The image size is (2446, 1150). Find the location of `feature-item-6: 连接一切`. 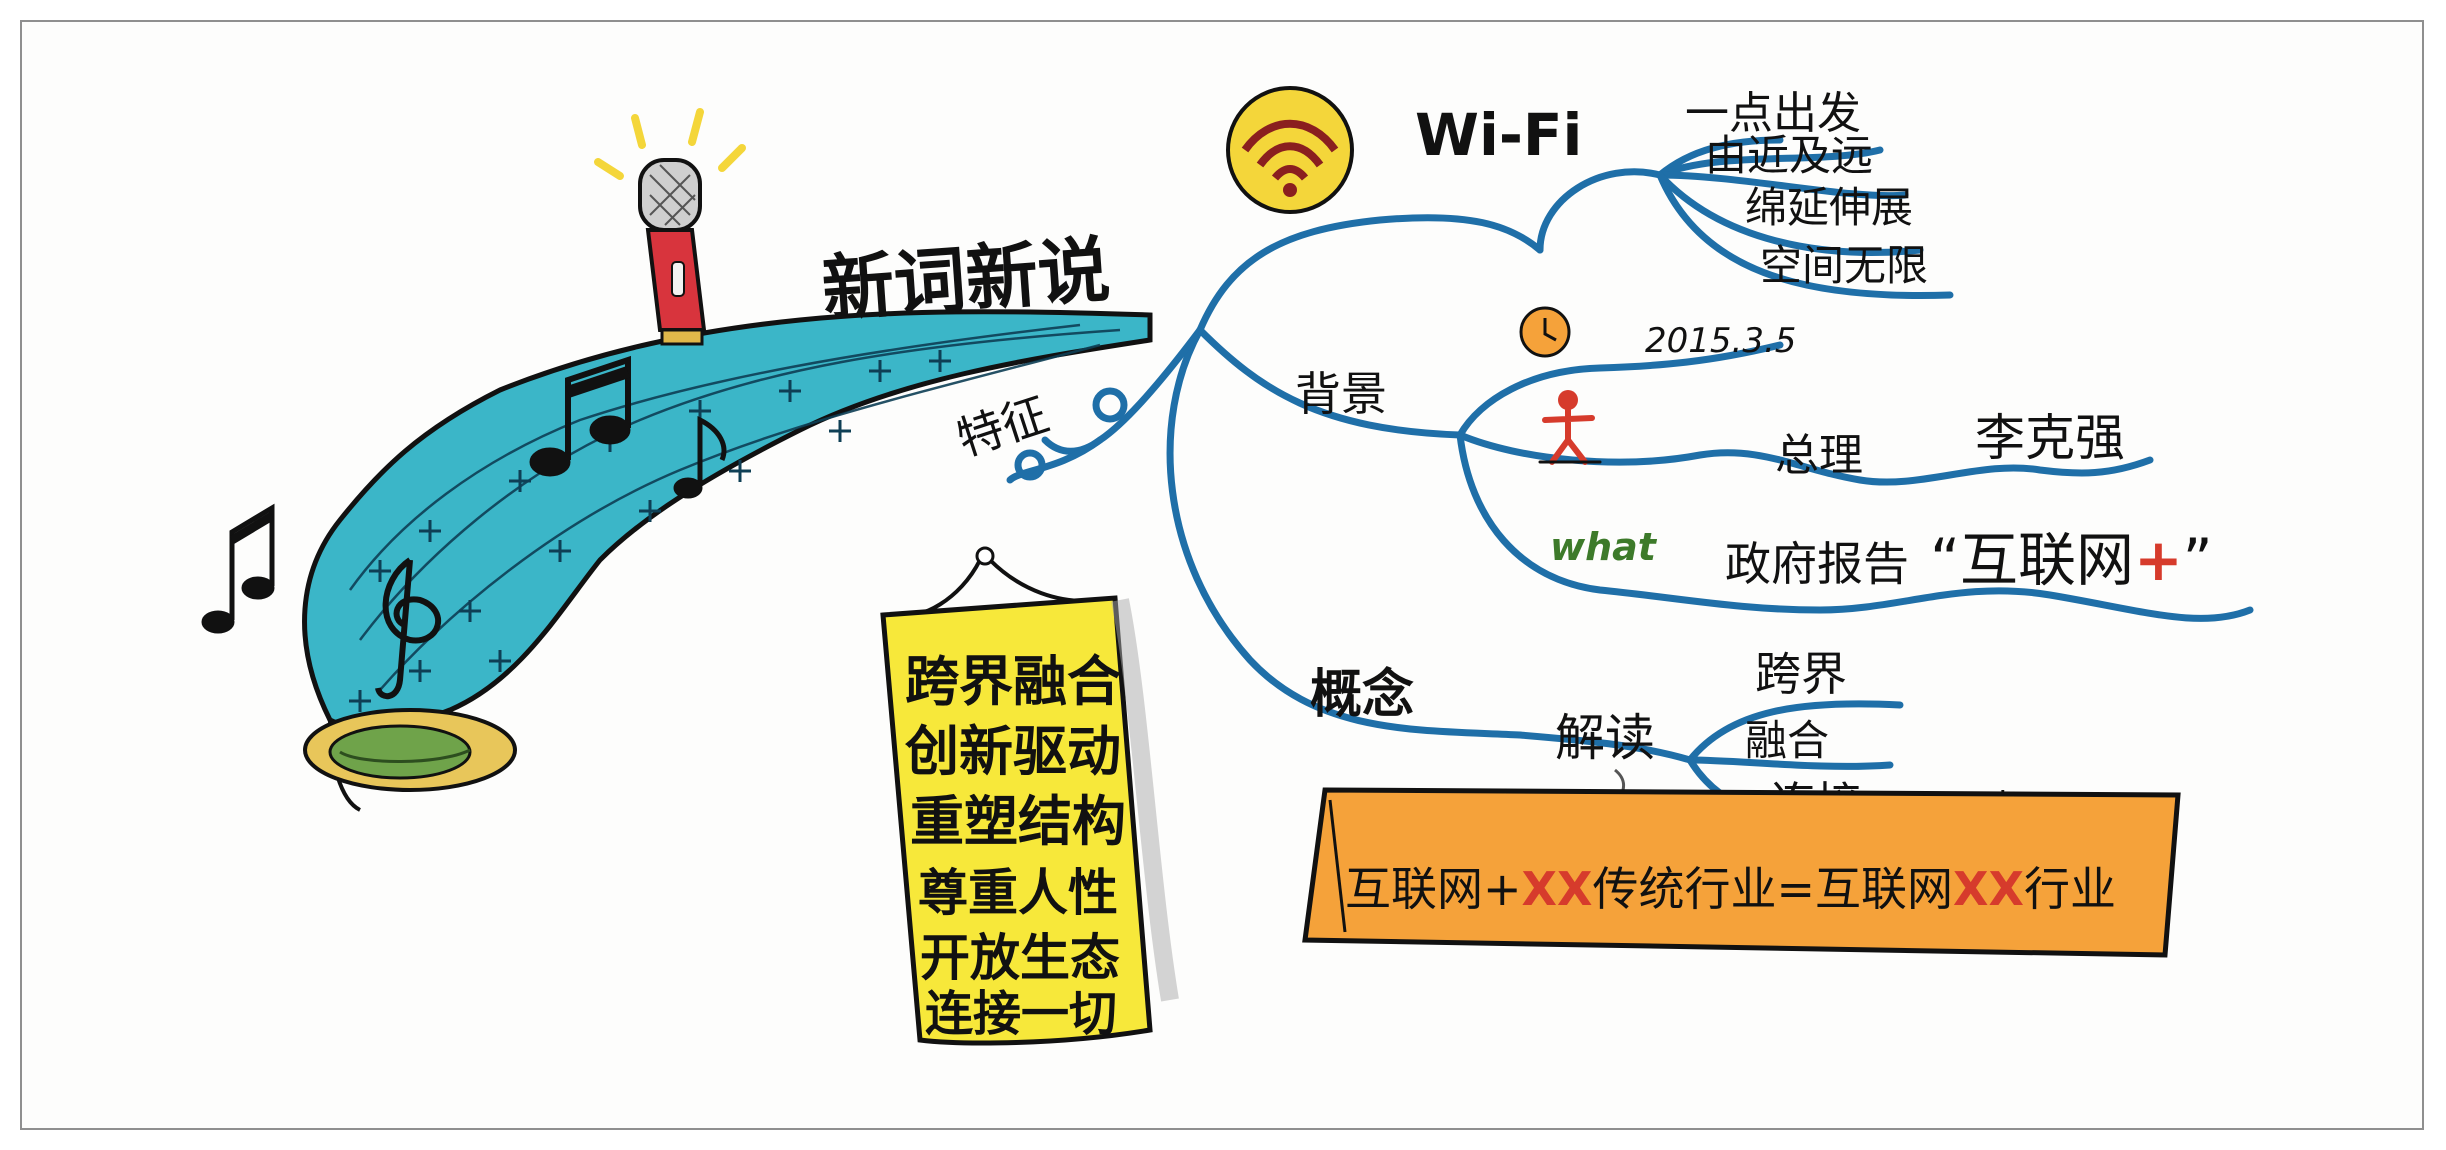

feature-item-6: 连接一切 is located at coordinates (1021, 1014).